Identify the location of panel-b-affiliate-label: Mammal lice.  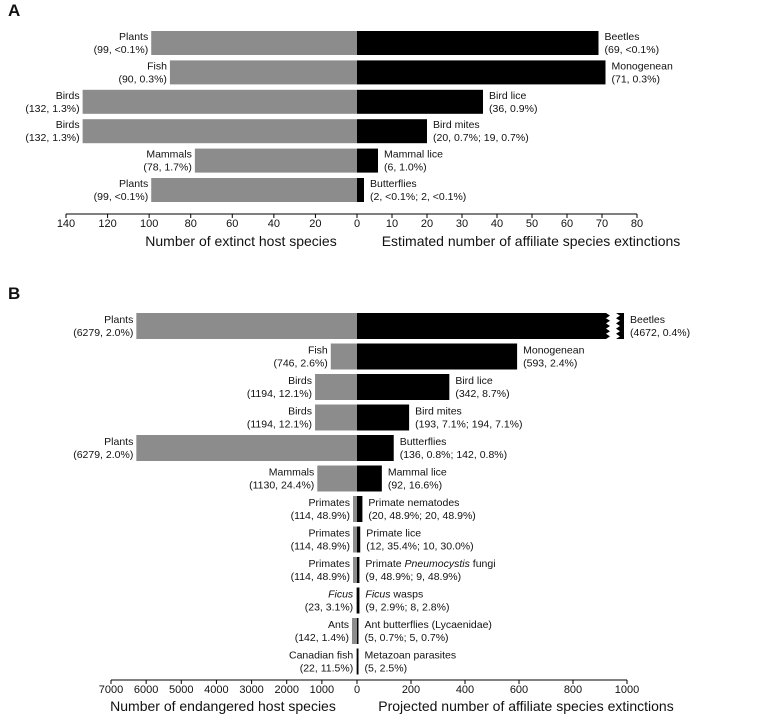
(417, 473).